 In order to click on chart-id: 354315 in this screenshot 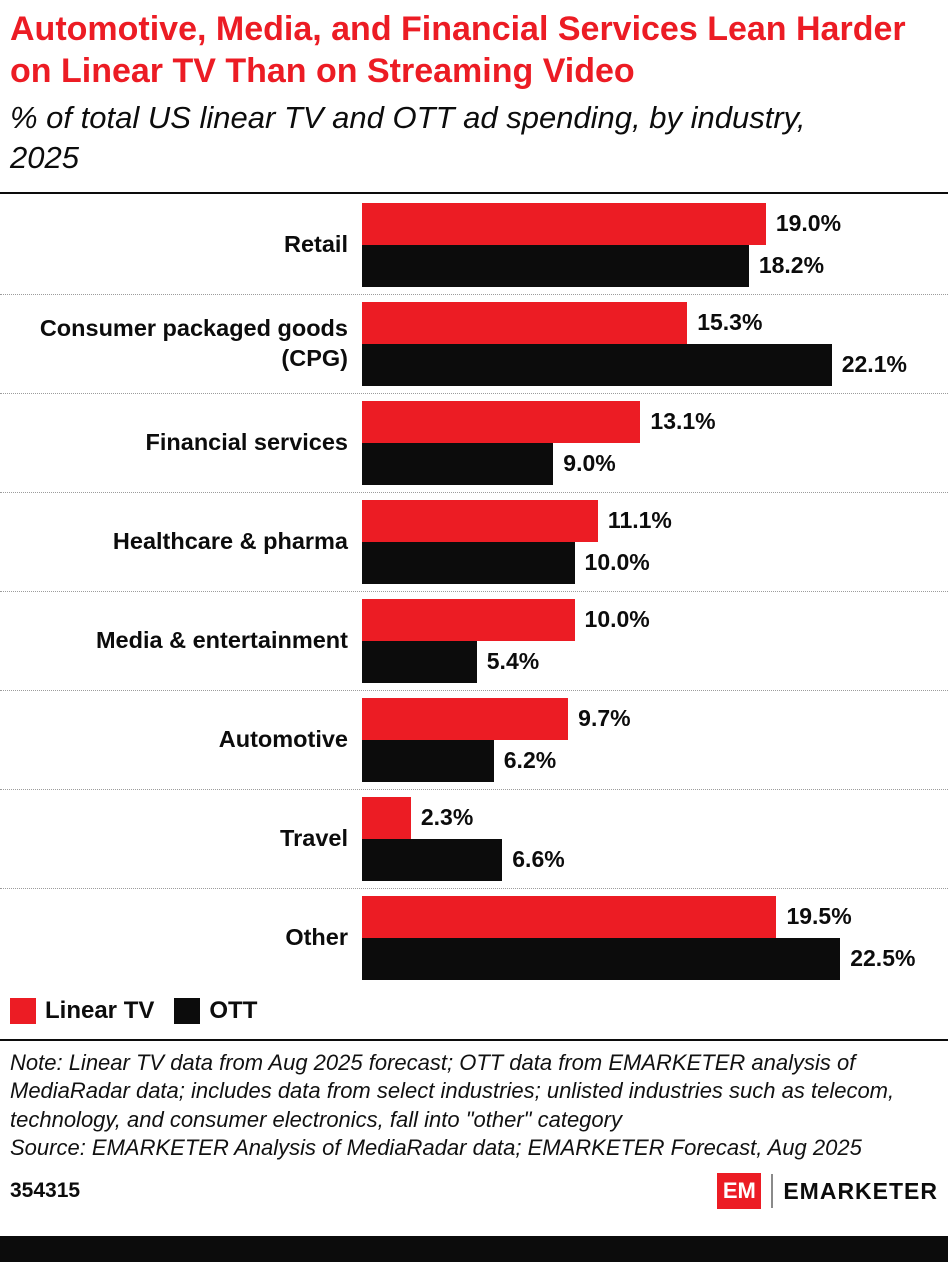, I will do `click(45, 1191)`.